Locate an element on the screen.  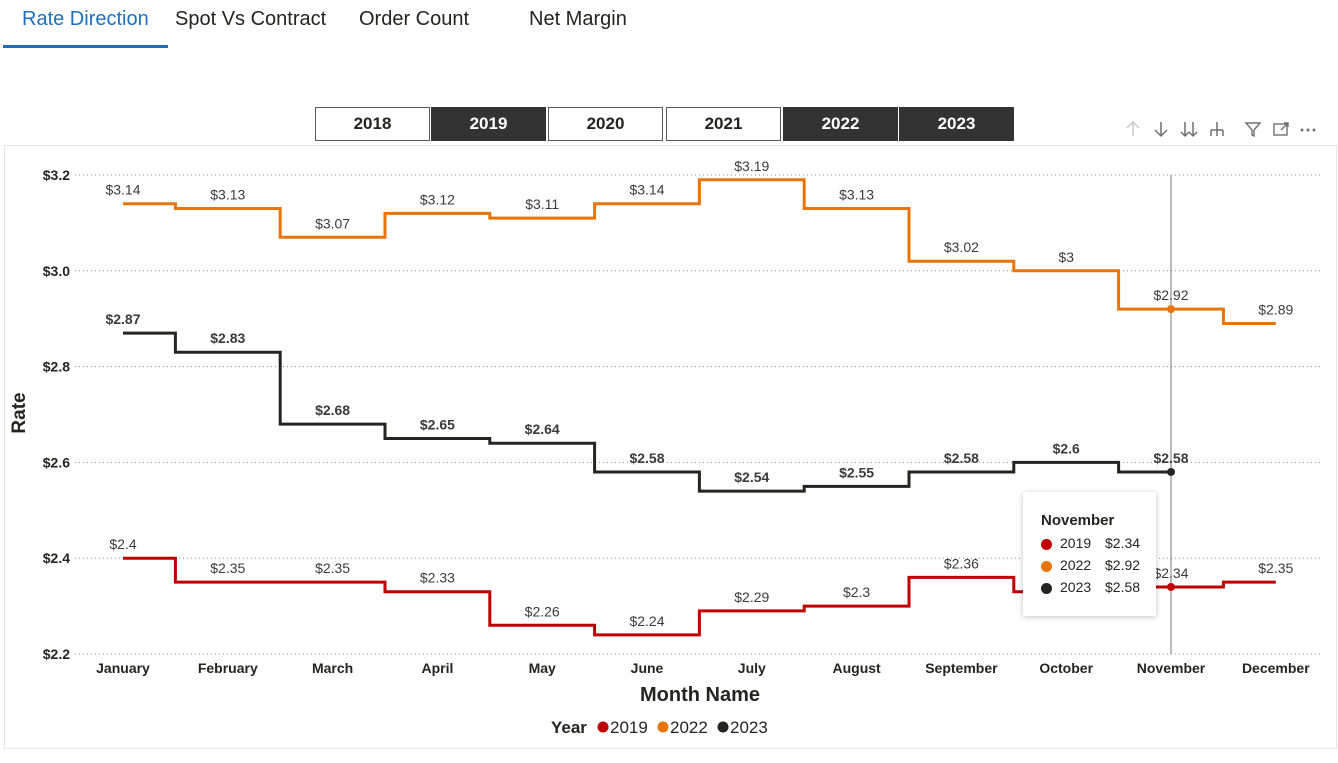
data-label: $2.36 is located at coordinates (961, 563).